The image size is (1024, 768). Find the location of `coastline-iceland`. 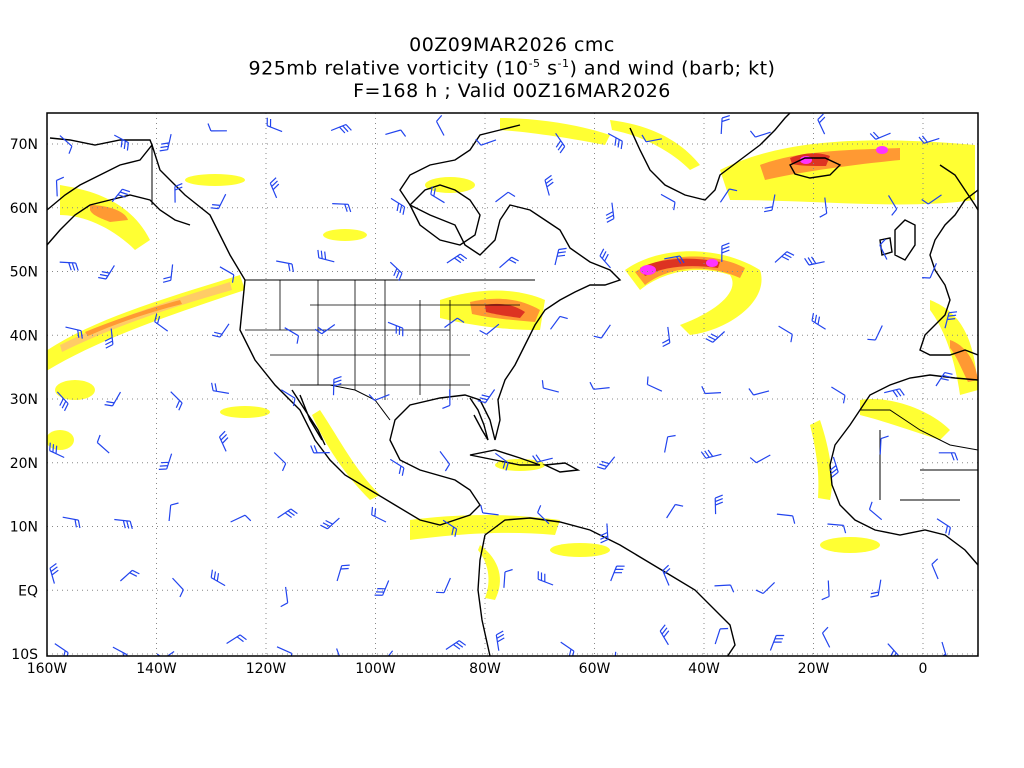

coastline-iceland is located at coordinates (815, 168).